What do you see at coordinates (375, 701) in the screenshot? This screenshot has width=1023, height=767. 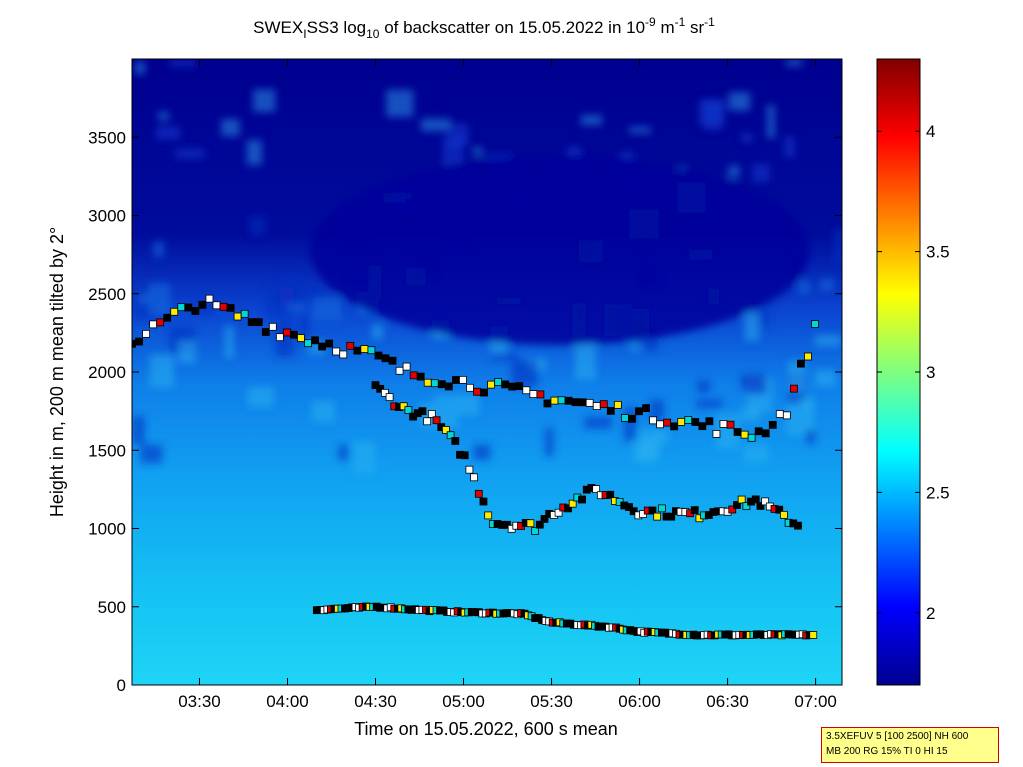 I see `x-tick-label: 04:30` at bounding box center [375, 701].